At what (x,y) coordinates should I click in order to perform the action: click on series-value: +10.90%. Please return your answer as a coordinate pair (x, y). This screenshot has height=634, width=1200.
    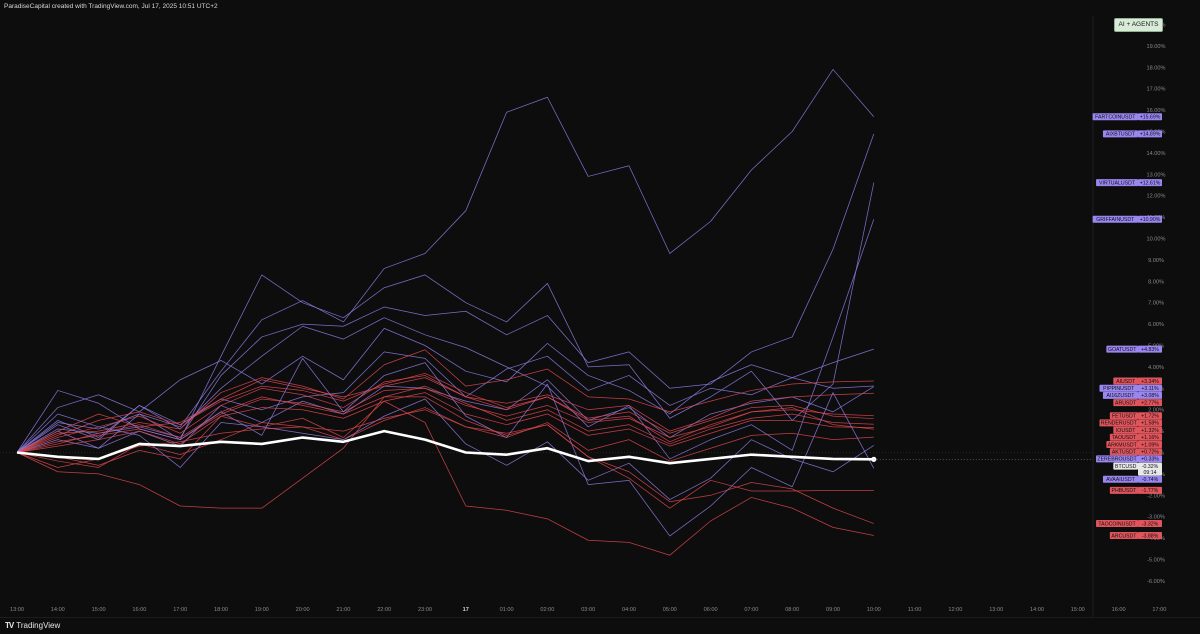
    Looking at the image, I should click on (1150, 220).